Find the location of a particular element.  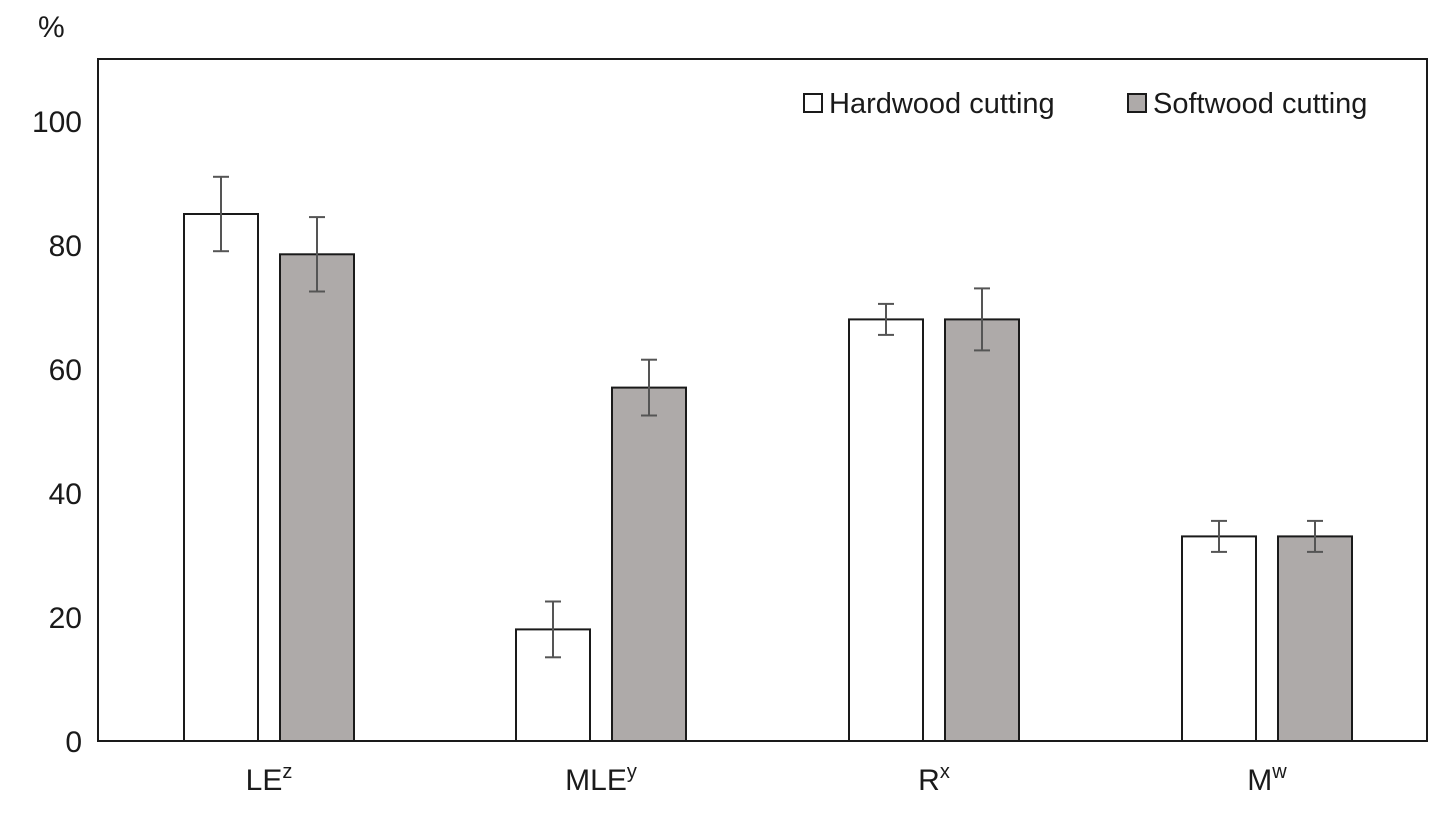

x-category-label: MLEy is located at coordinates (601, 779).